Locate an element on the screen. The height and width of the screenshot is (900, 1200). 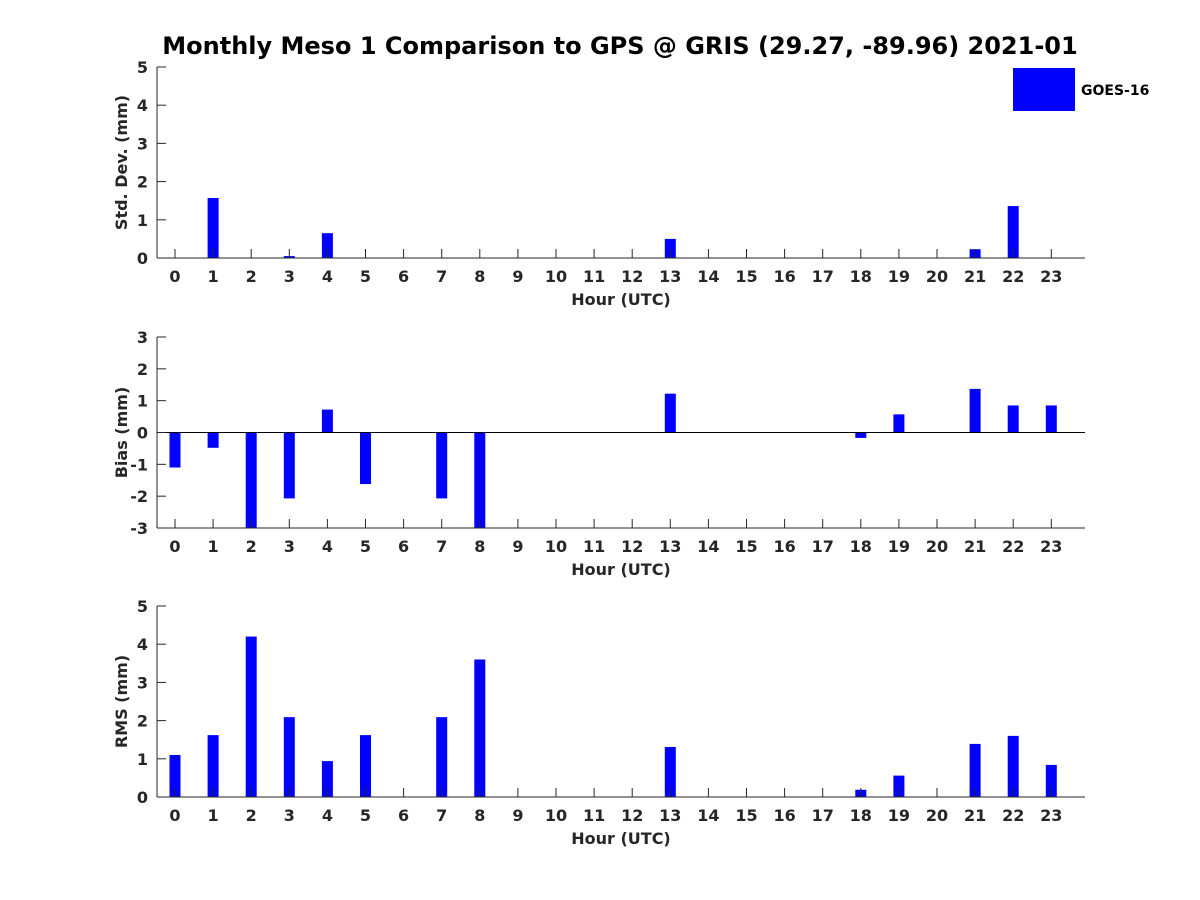
bias-x-tick-label: 18 is located at coordinates (861, 546).